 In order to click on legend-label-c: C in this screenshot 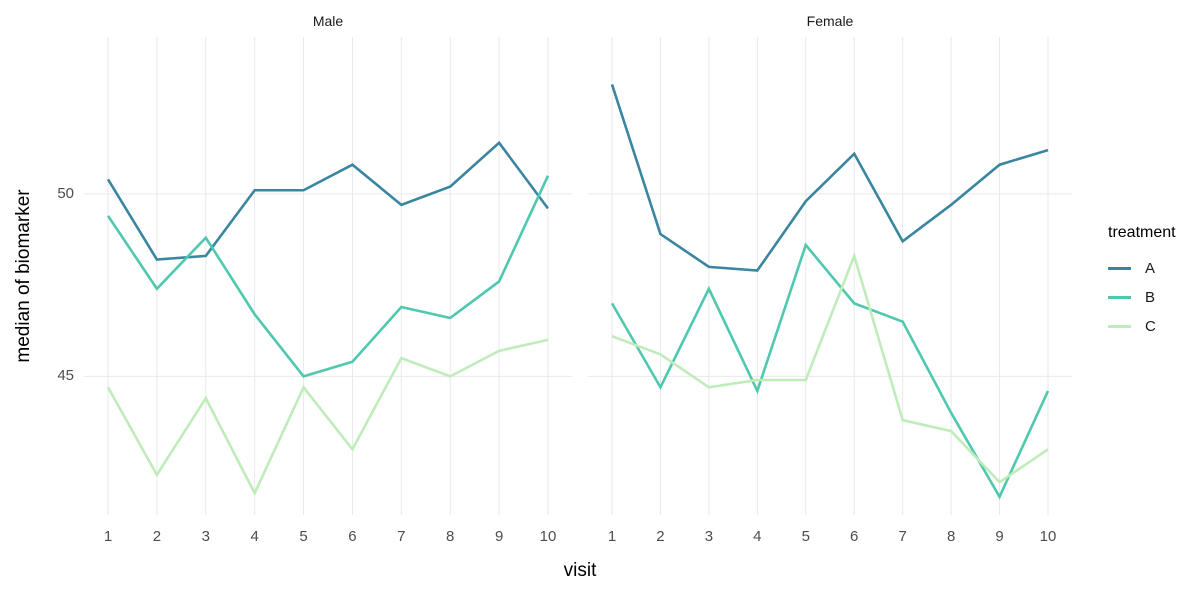, I will do `click(1150, 326)`.